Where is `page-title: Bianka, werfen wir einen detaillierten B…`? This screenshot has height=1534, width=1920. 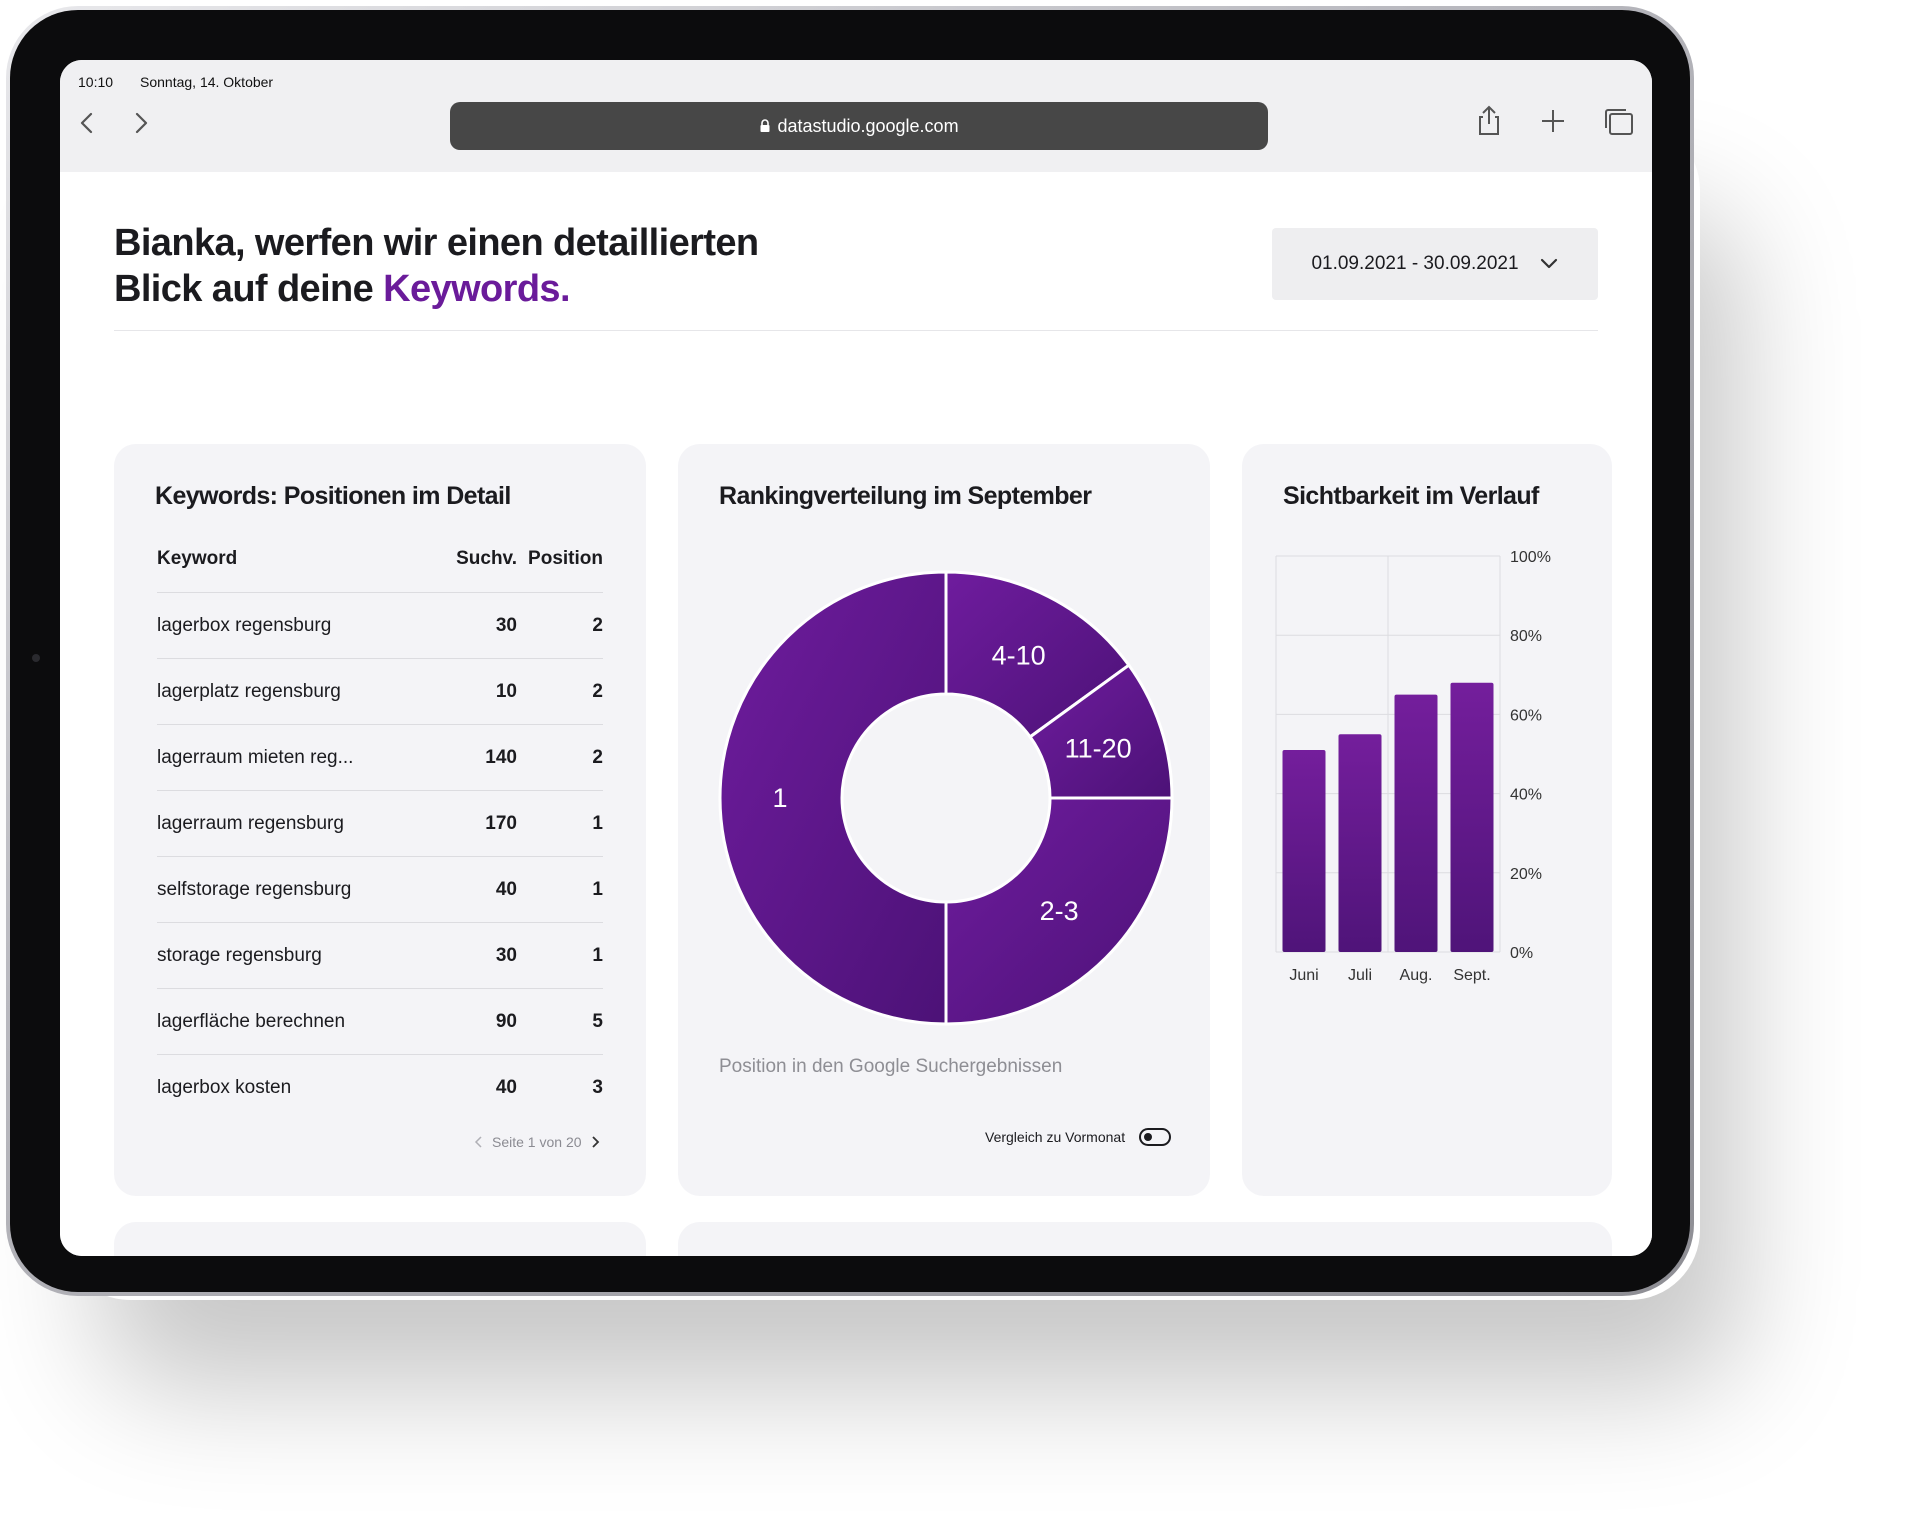 page-title: Bianka, werfen wir einen detaillierten B… is located at coordinates (436, 266).